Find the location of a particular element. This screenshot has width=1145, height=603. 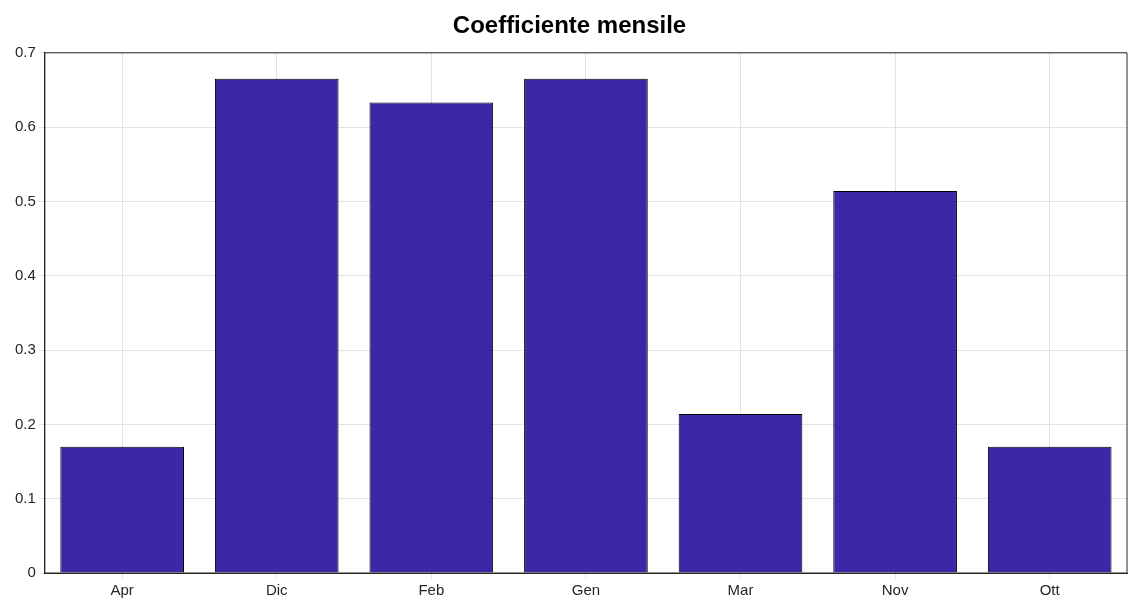

x-tick-label: Apr is located at coordinates (122, 590).